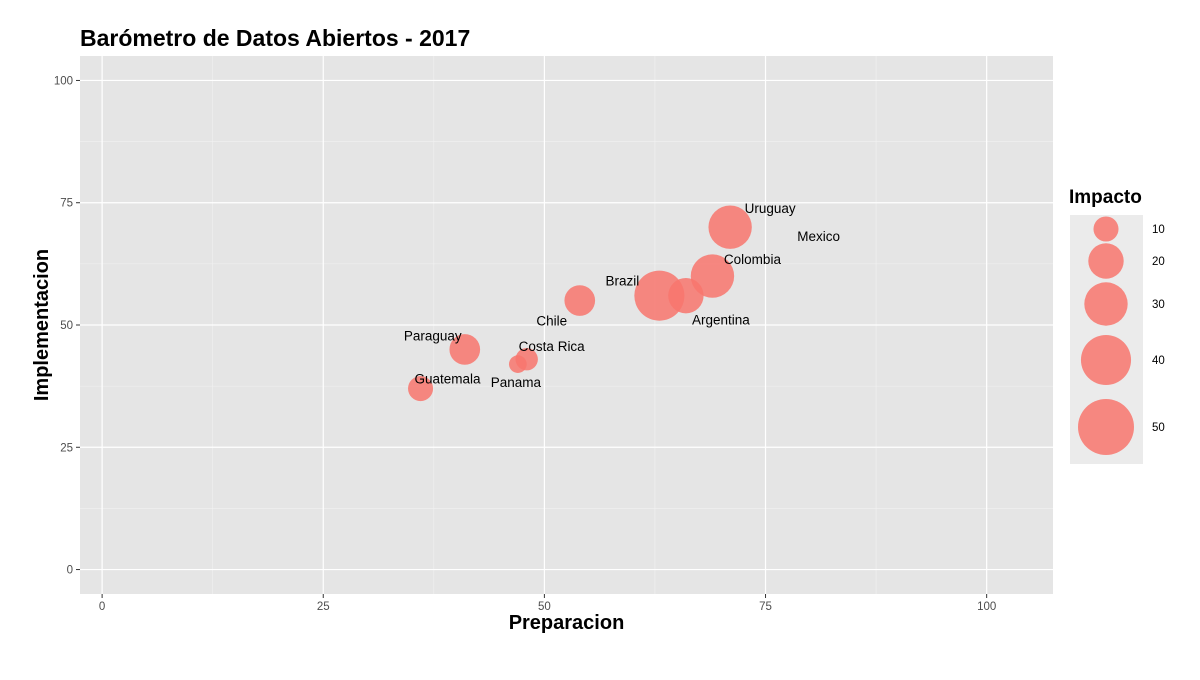 This screenshot has width=1200, height=680. What do you see at coordinates (66, 448) in the screenshot?
I see `y-tick-label: 25` at bounding box center [66, 448].